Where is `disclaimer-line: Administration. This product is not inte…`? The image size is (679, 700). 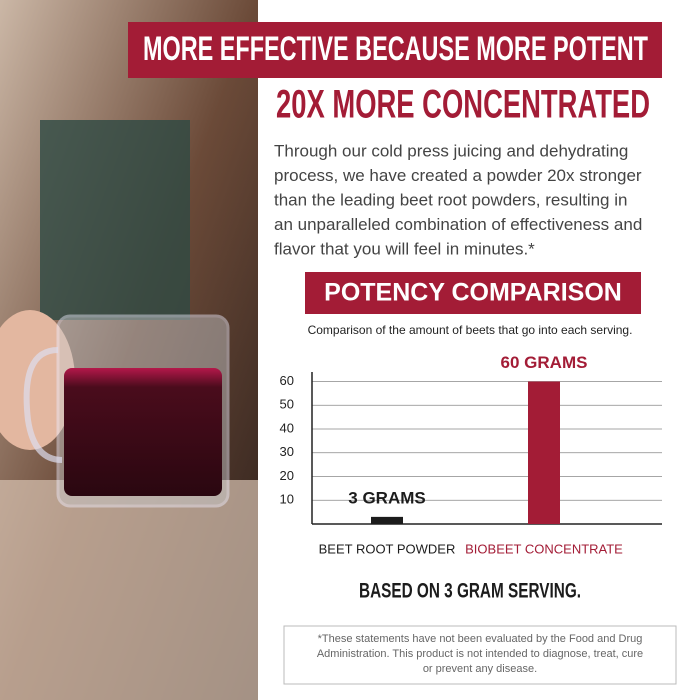 disclaimer-line: Administration. This product is not inte… is located at coordinates (480, 654).